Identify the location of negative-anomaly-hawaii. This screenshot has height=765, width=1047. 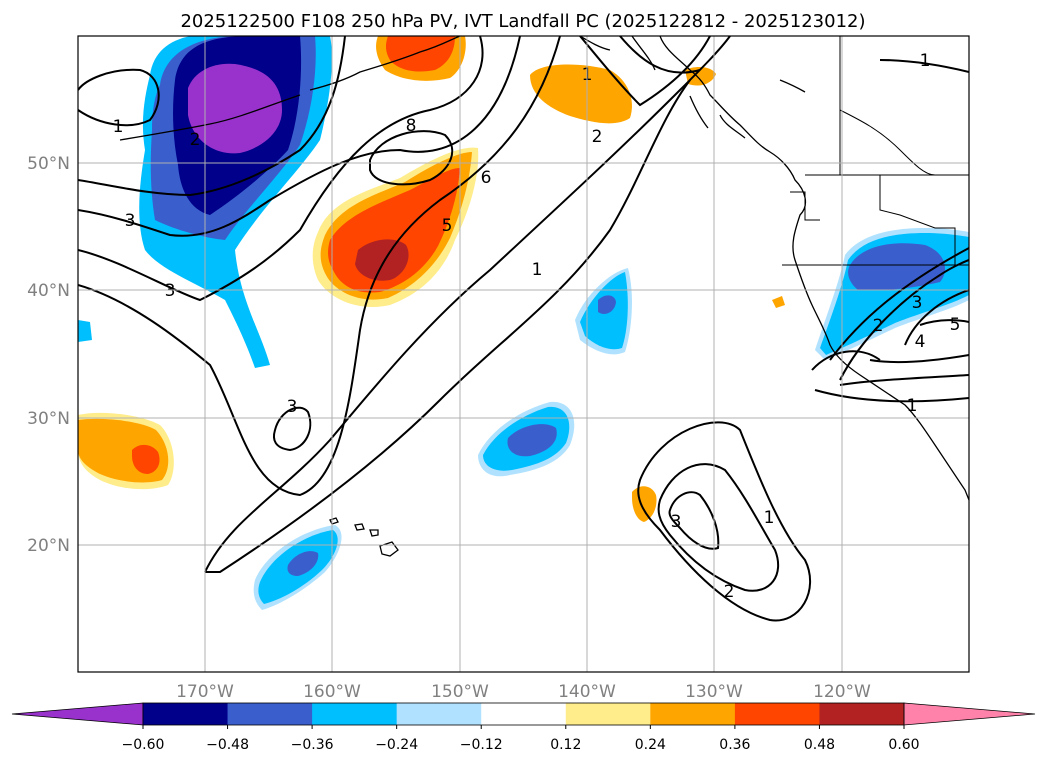
(297, 567).